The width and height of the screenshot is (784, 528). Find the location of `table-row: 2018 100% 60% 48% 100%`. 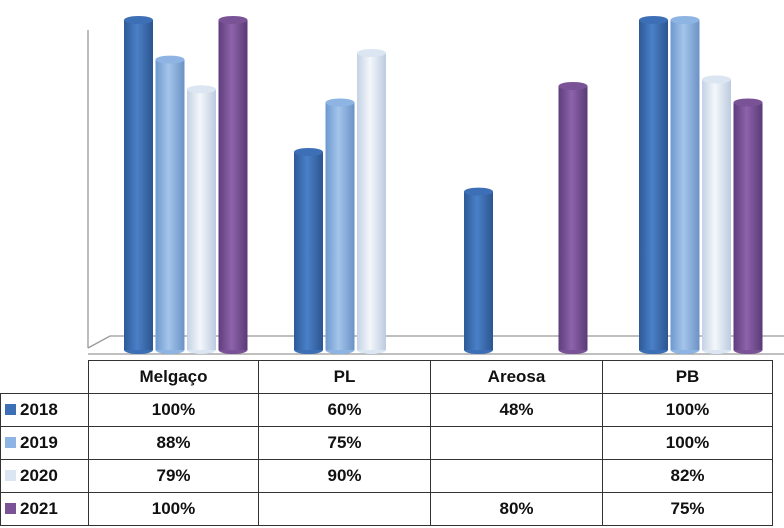

table-row: 2018 100% 60% 48% 100% is located at coordinates (386, 410).